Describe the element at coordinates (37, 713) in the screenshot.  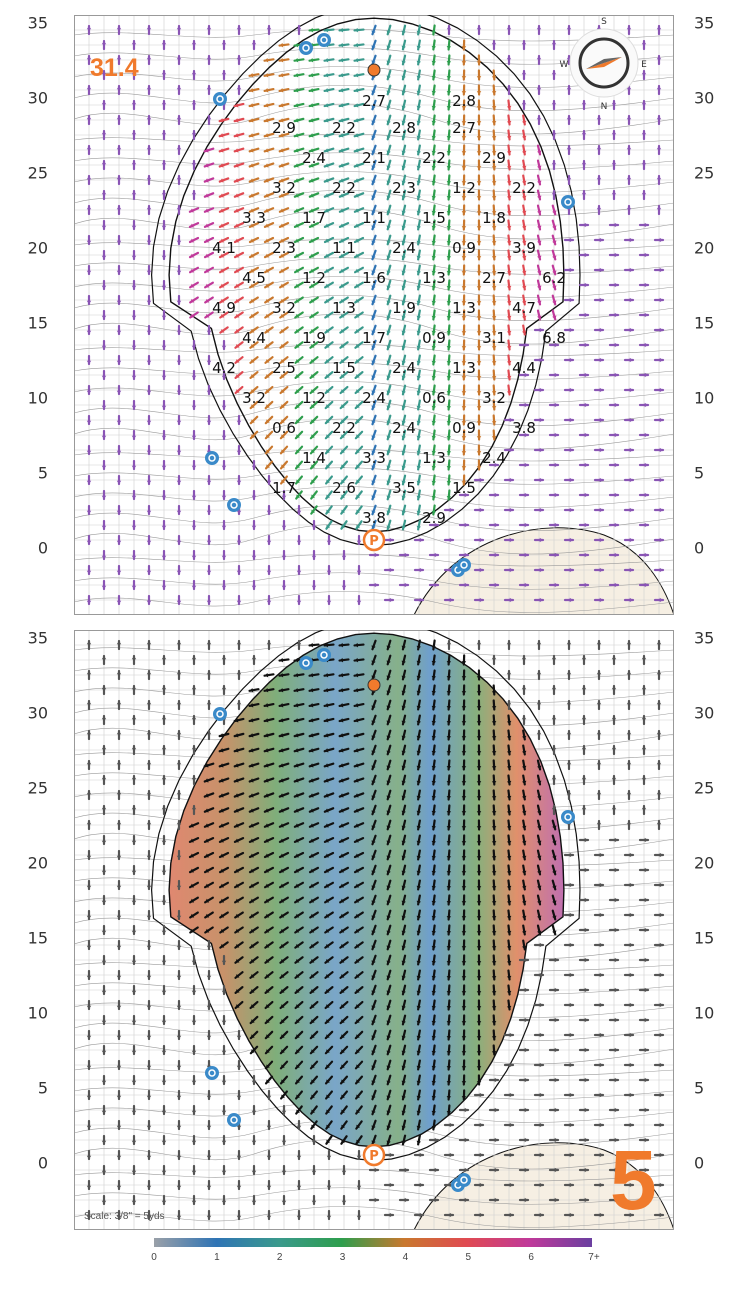
I see `y-tick-label: 30` at that location.